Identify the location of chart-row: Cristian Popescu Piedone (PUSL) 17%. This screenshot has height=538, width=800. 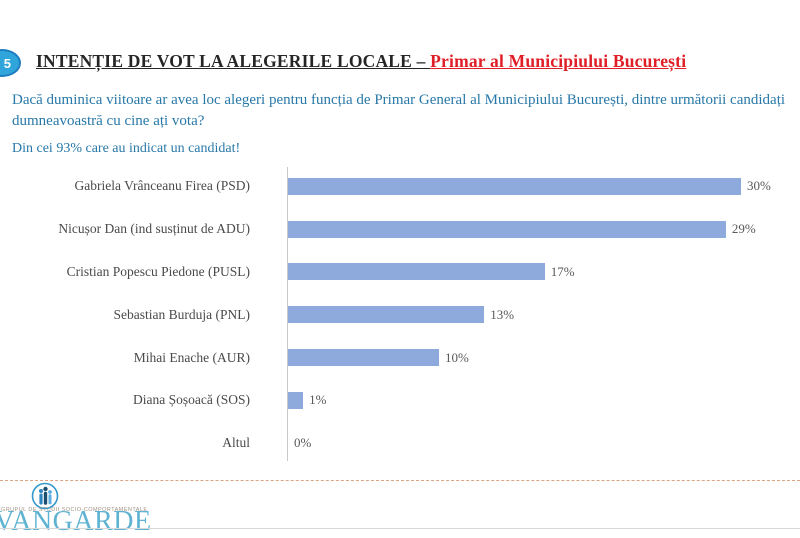
(396, 272).